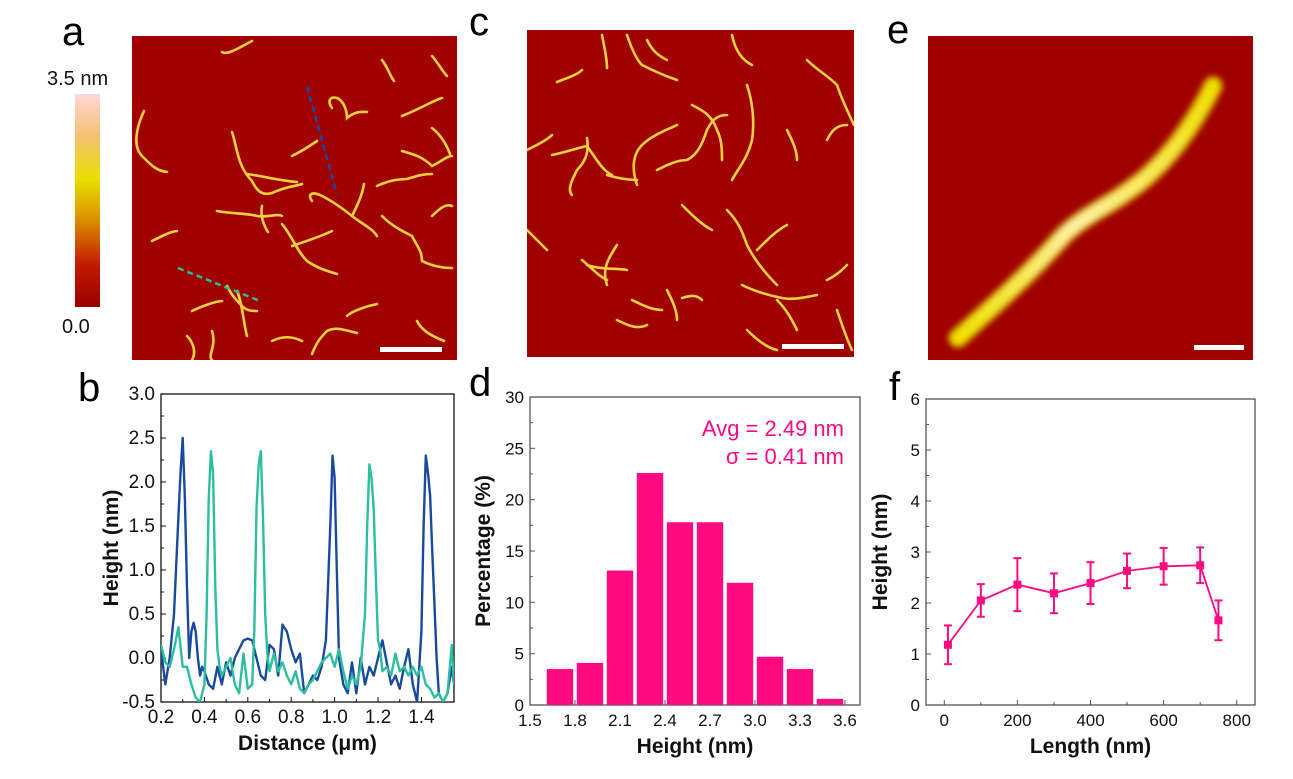 This screenshot has height=779, width=1293. I want to click on y-tick-label: 1.5, so click(142, 526).